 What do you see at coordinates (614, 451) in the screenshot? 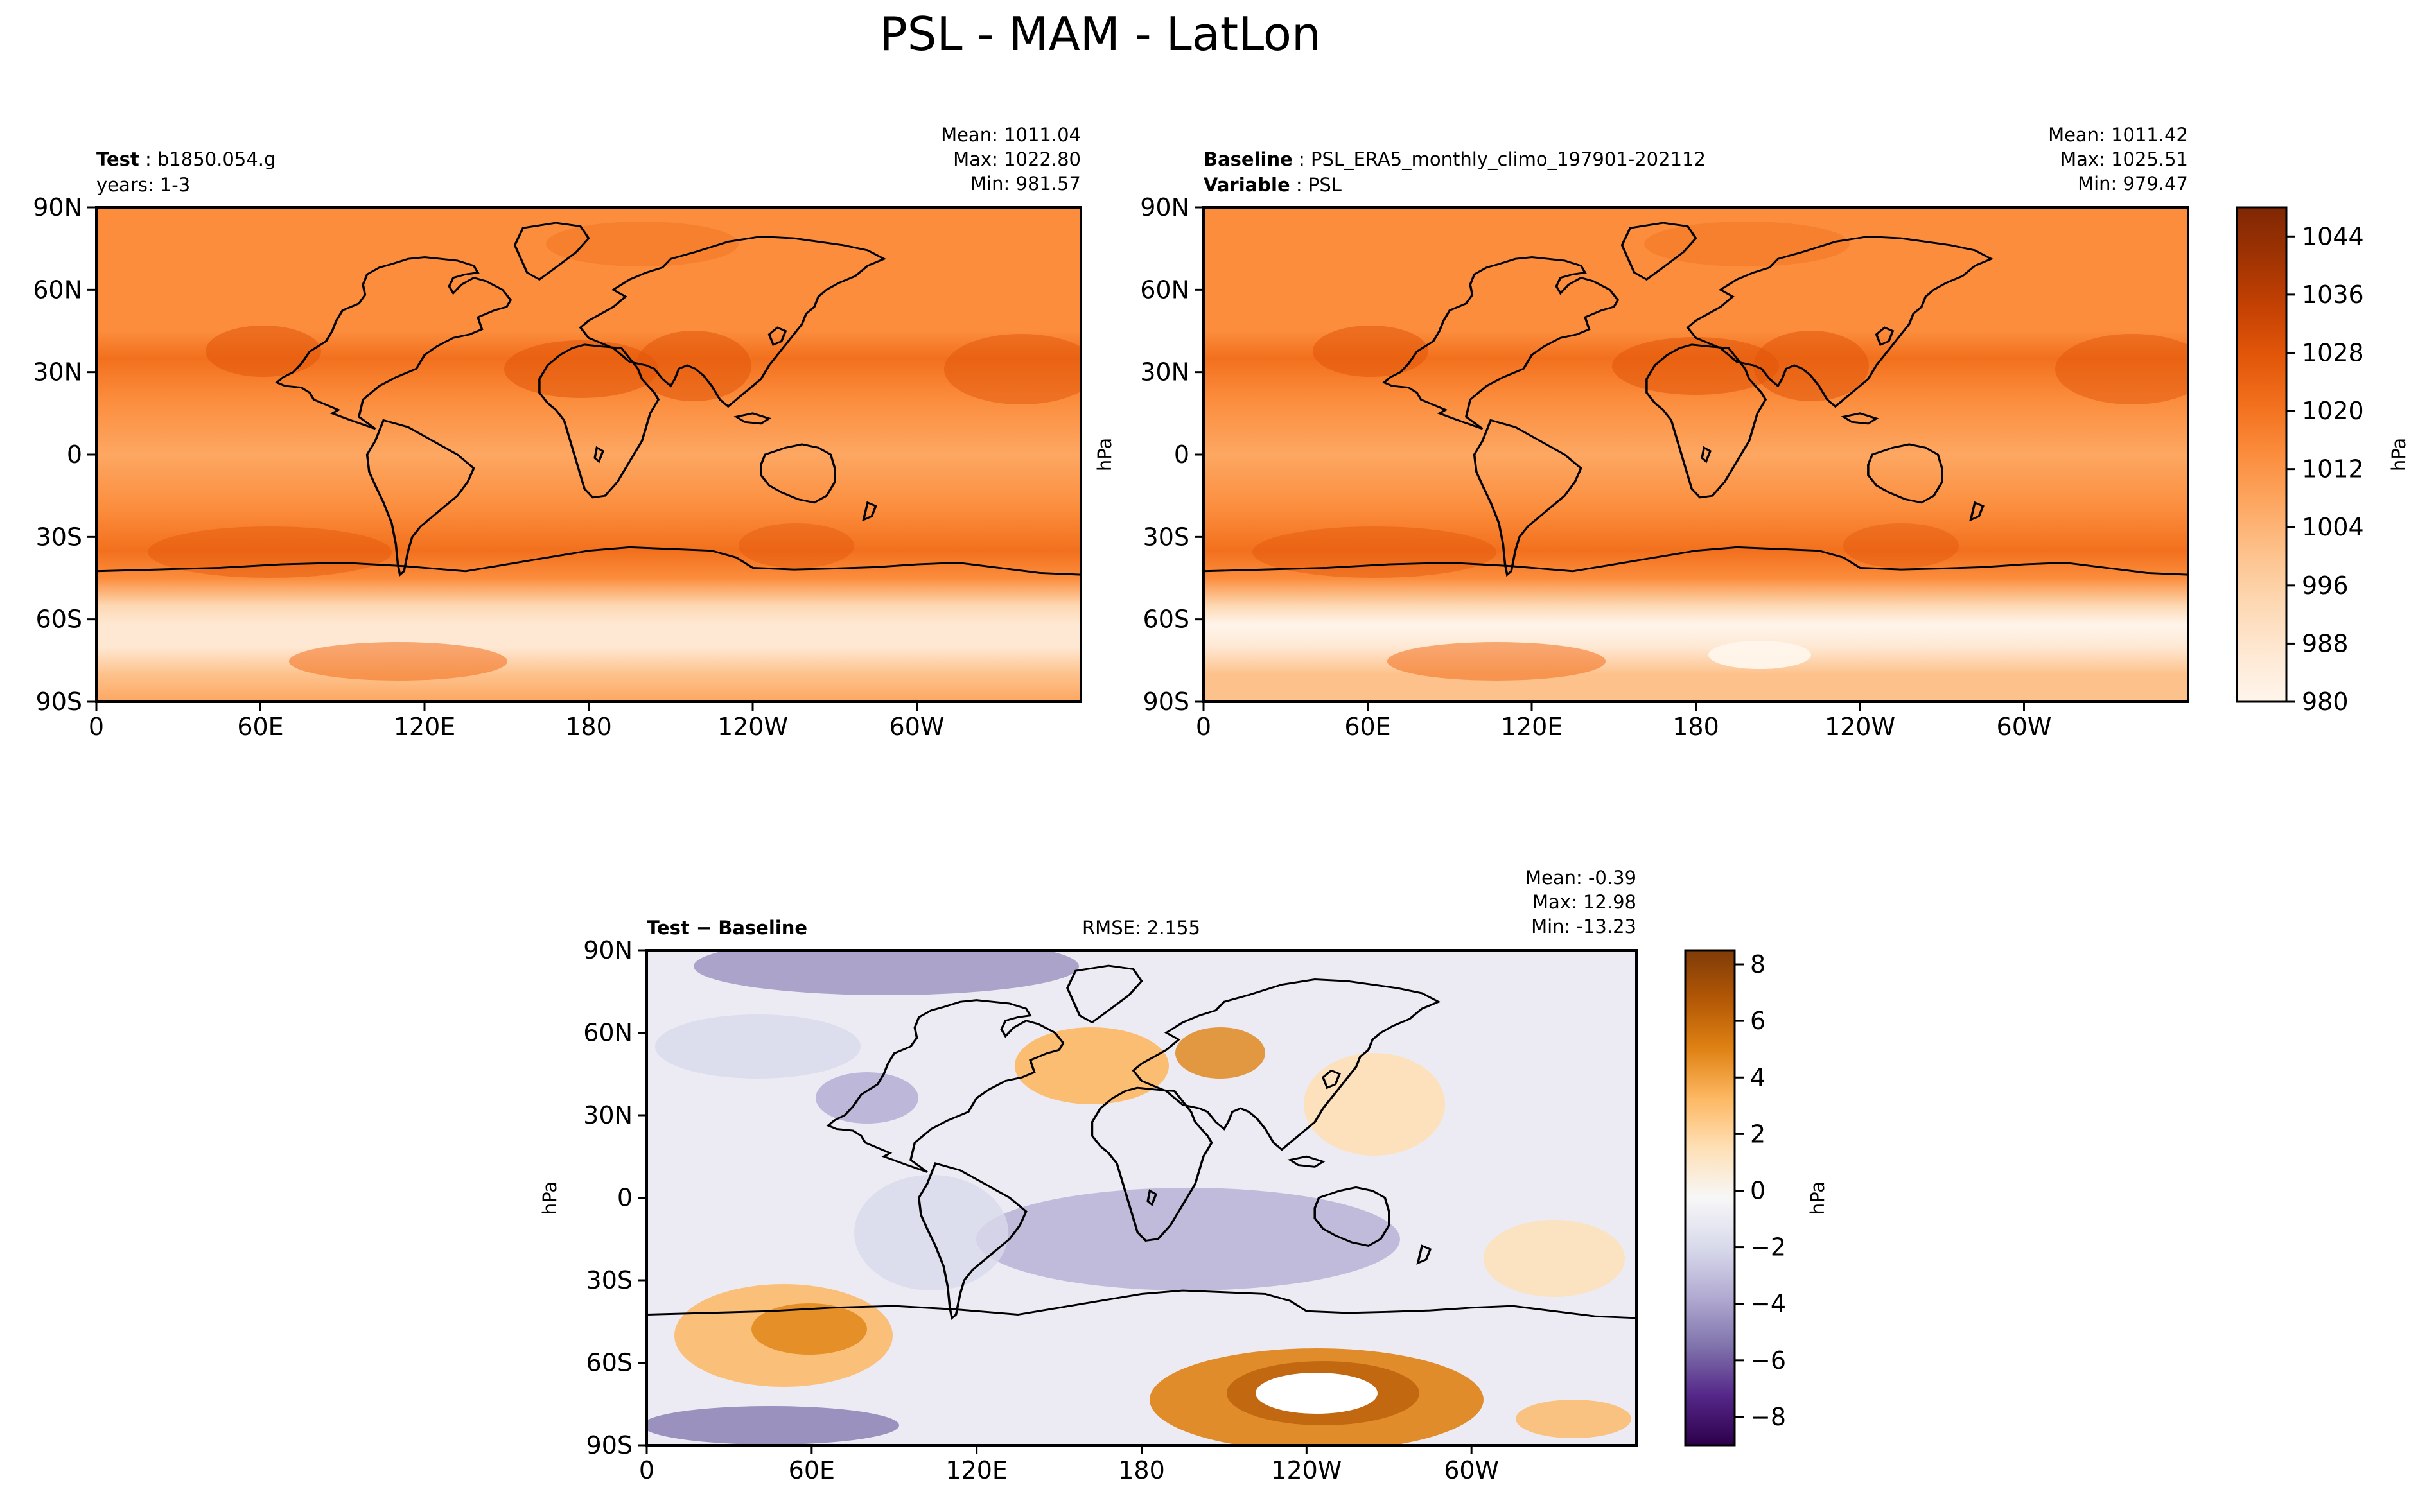
I see `test-blobs` at bounding box center [614, 451].